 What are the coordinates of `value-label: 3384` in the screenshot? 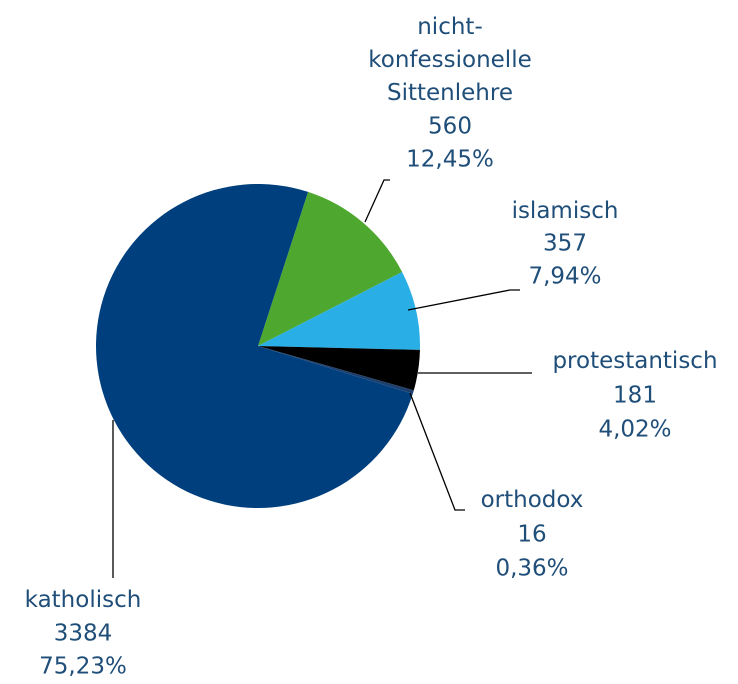 It's located at (83, 634).